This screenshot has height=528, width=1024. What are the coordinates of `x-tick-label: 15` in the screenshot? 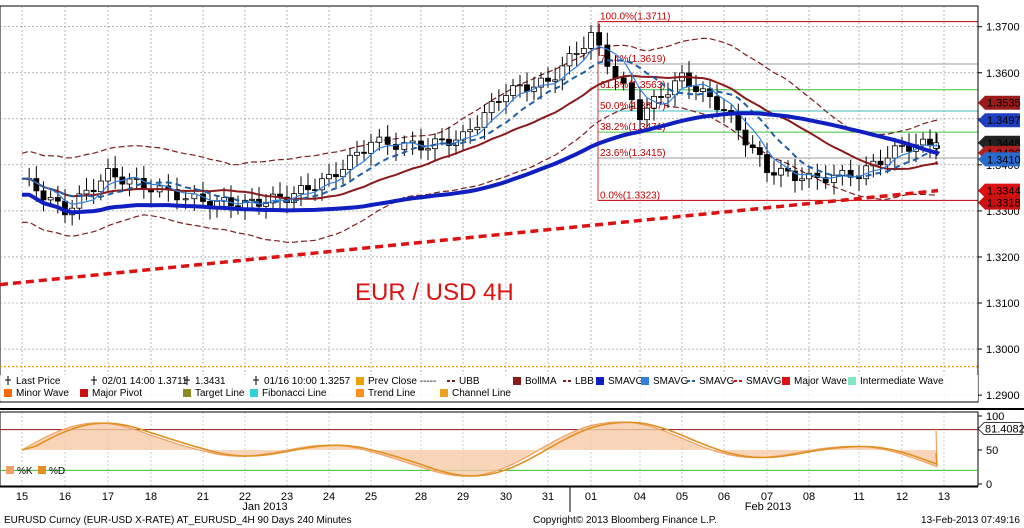 It's located at (22, 497).